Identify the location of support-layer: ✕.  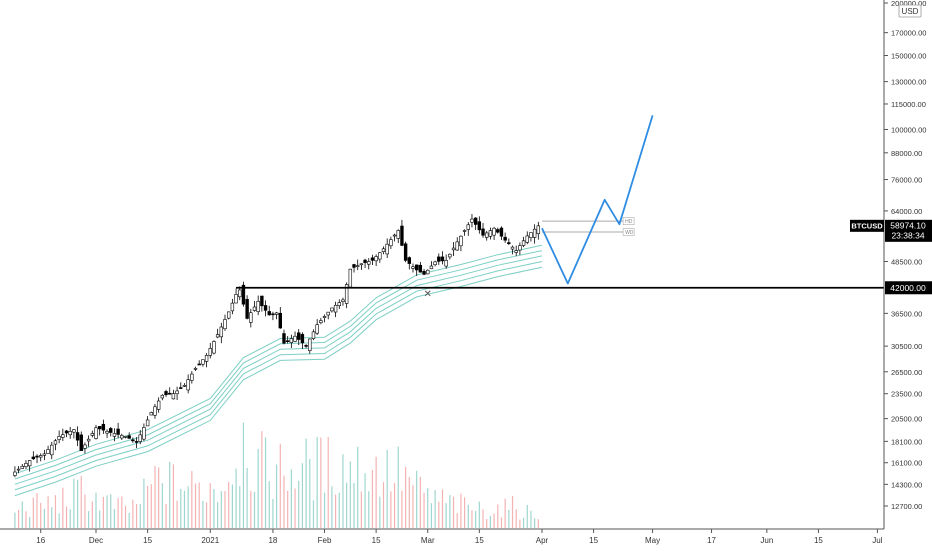
(560, 293).